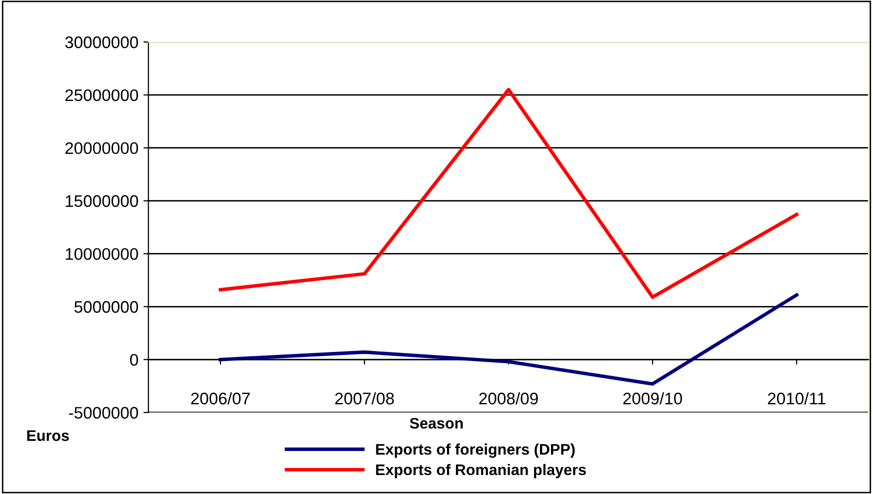  Describe the element at coordinates (481, 471) in the screenshot. I see `legend-label: Exports of Romanian players` at that location.